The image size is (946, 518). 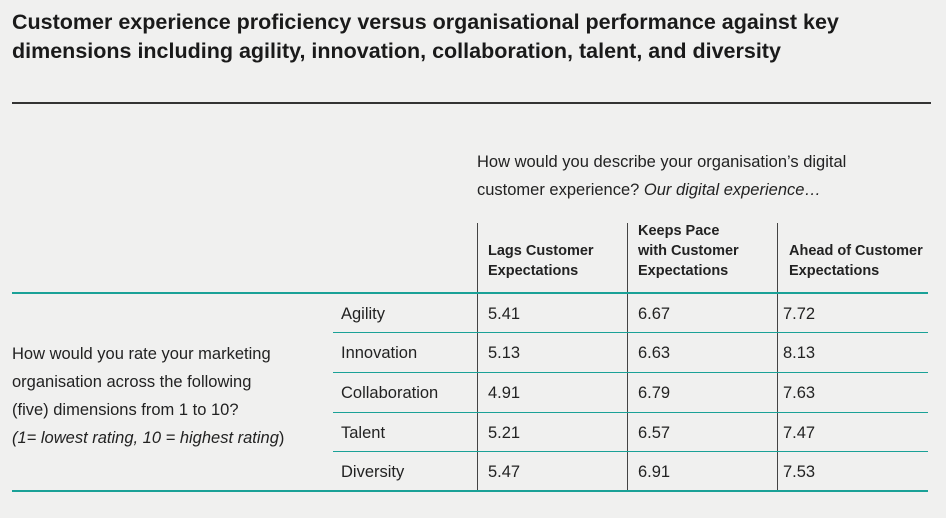 I want to click on row-label-collaboration: Collaboration, so click(x=390, y=393).